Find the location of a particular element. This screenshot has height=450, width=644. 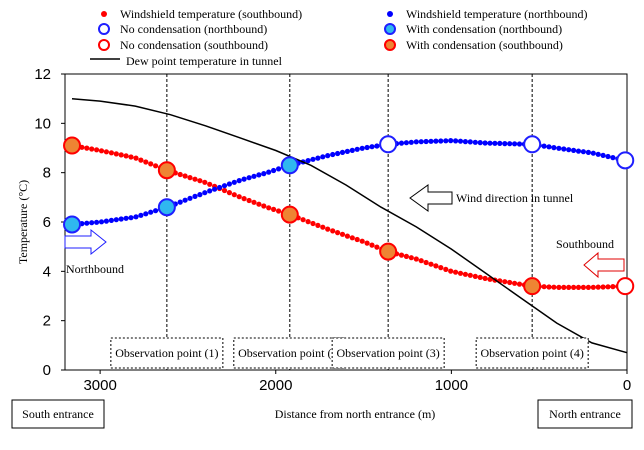

wind-arrow-icon is located at coordinates (431, 198).